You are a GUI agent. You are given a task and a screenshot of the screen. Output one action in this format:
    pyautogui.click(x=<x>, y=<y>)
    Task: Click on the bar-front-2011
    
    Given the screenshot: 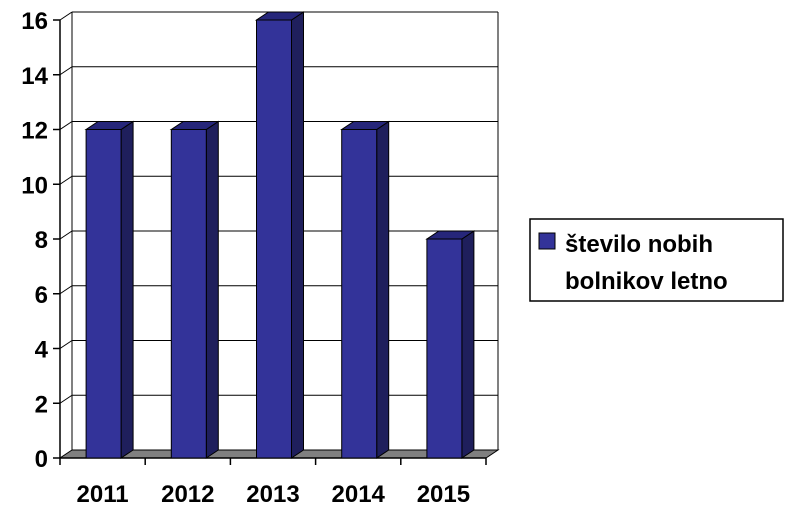 What is the action you would take?
    pyautogui.click(x=103, y=294)
    